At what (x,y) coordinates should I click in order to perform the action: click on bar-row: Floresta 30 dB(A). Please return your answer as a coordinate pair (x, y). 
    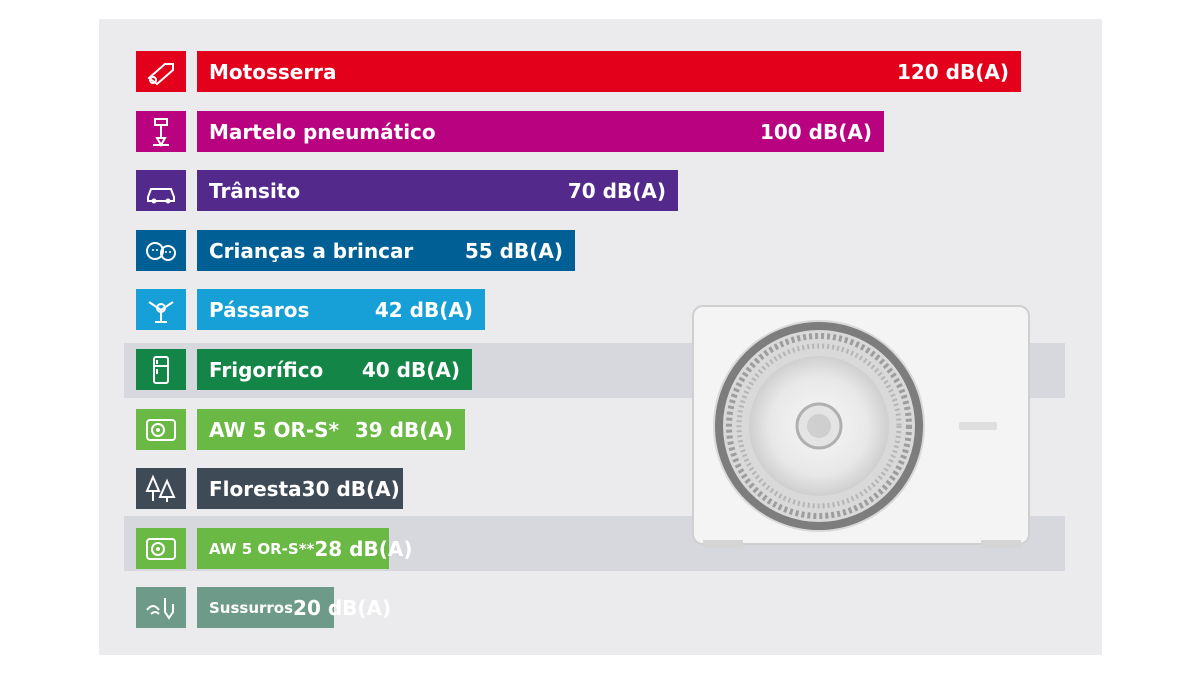
    Looking at the image, I should click on (600, 488).